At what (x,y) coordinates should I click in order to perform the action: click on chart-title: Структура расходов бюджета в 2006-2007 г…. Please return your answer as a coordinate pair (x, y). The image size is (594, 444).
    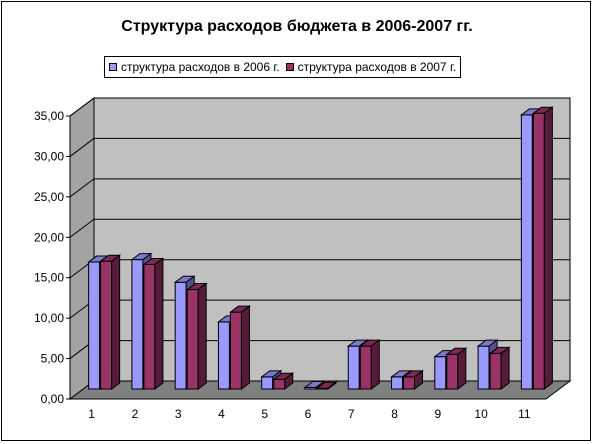
    Looking at the image, I should click on (297, 26).